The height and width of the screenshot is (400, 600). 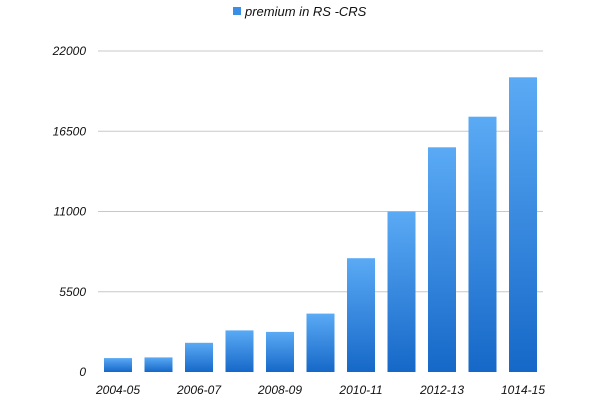 What do you see at coordinates (199, 390) in the screenshot?
I see `x-tick-label: 2006-07` at bounding box center [199, 390].